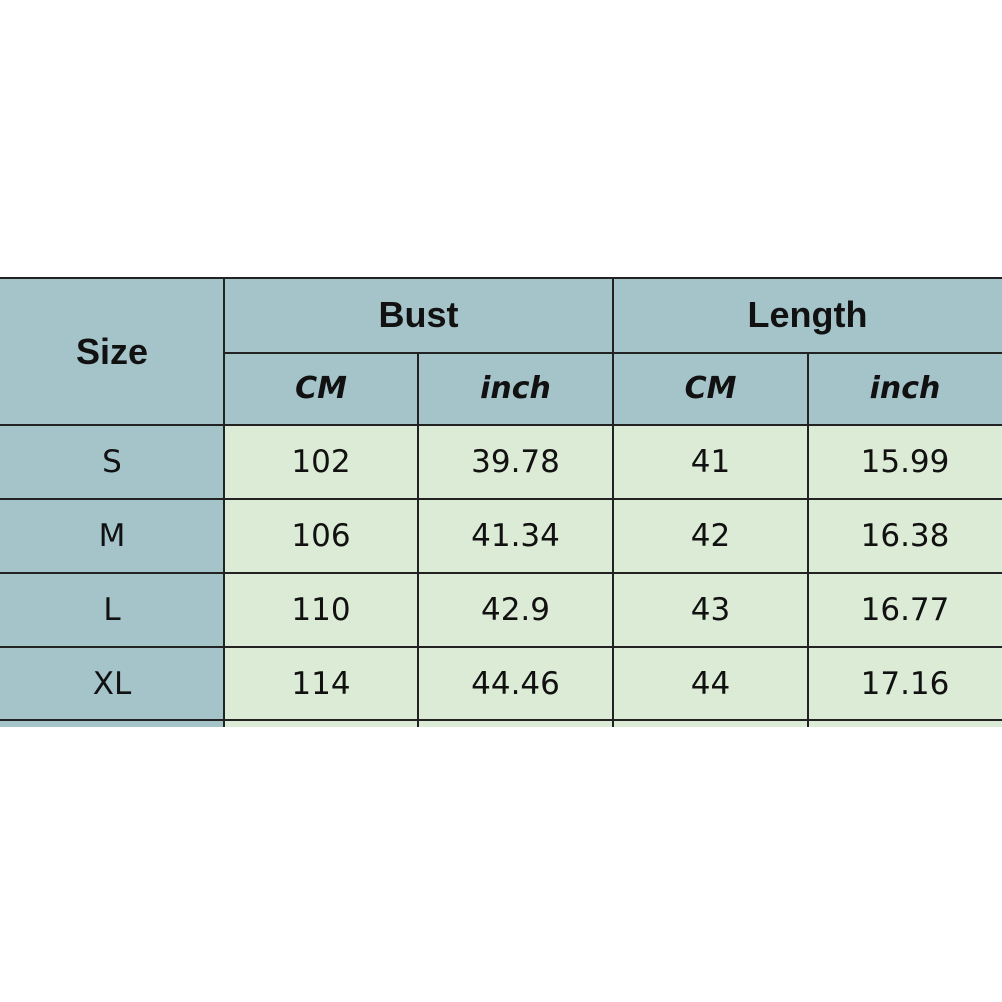 This screenshot has height=1002, width=1002. Describe the element at coordinates (321, 388) in the screenshot. I see `header-bust-cm: CM` at that location.